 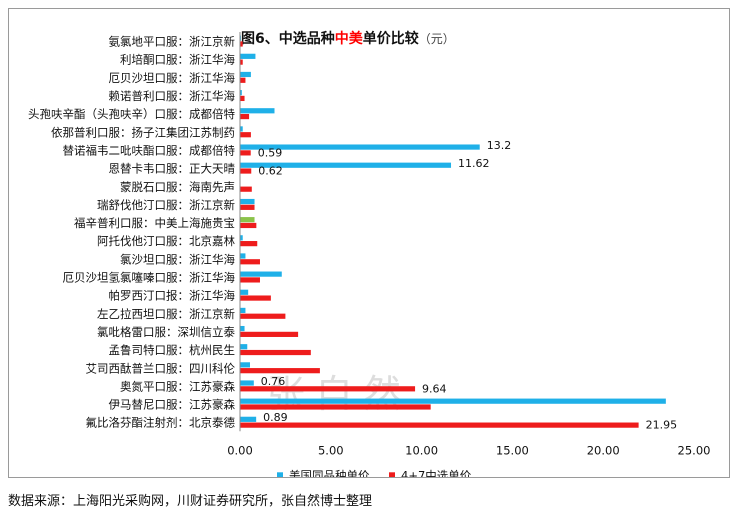 What do you see at coordinates (240, 450) in the screenshot?
I see `x-tick-label: 0.00` at bounding box center [240, 450].